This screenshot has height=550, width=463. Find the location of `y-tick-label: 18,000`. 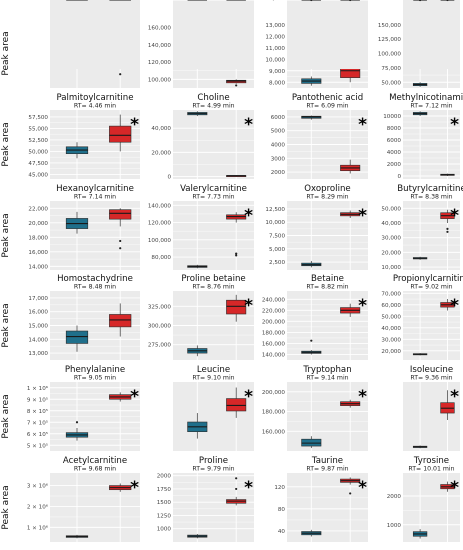

y-tick-label: 18,000 is located at coordinates (38, 238).